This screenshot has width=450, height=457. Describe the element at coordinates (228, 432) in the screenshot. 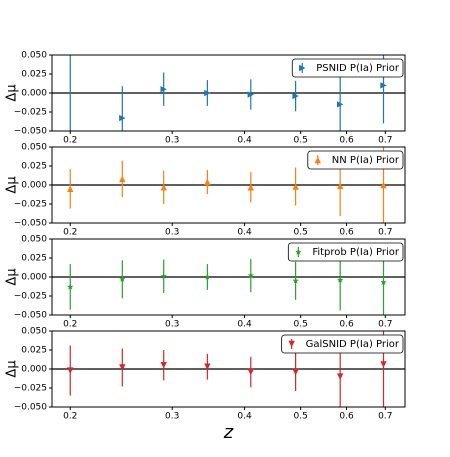

I see `x-axis-label: z` at that location.